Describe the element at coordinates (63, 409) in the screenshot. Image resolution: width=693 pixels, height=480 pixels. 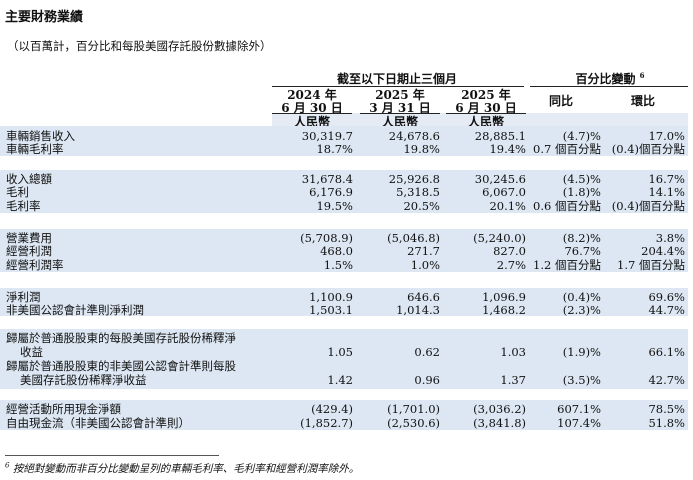
I see `row-label: 經營活動所用現金淨額` at that location.